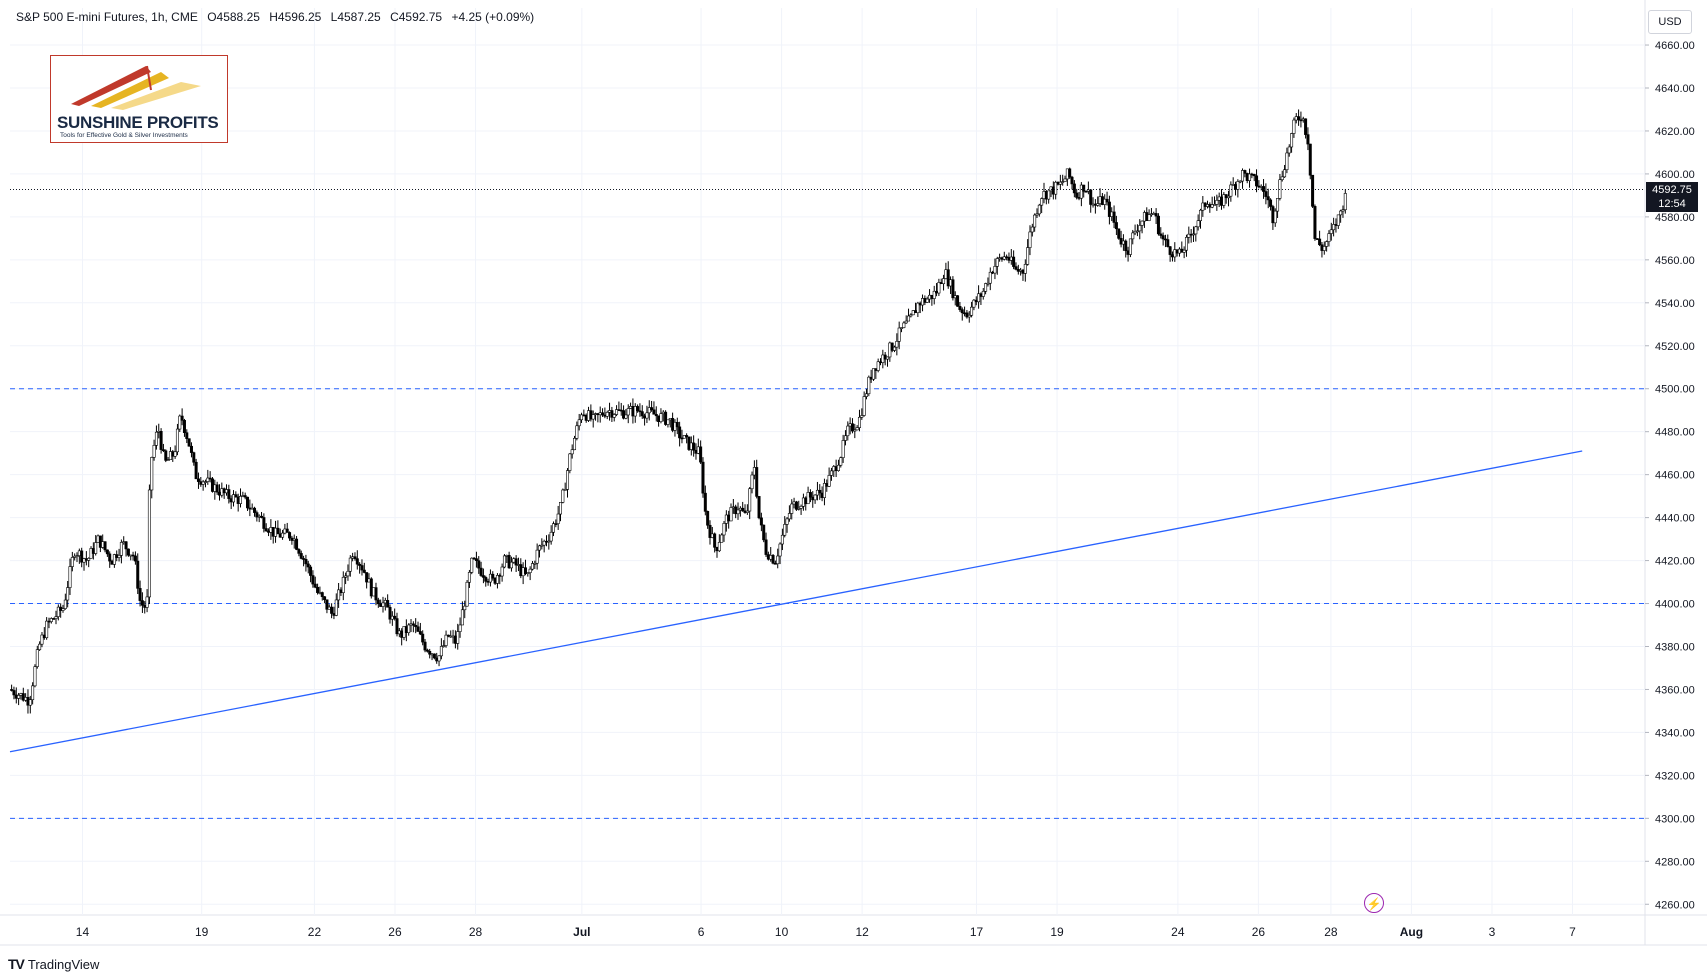 The image size is (1707, 976). What do you see at coordinates (1675, 905) in the screenshot?
I see `y-tick-label: 4260.00` at bounding box center [1675, 905].